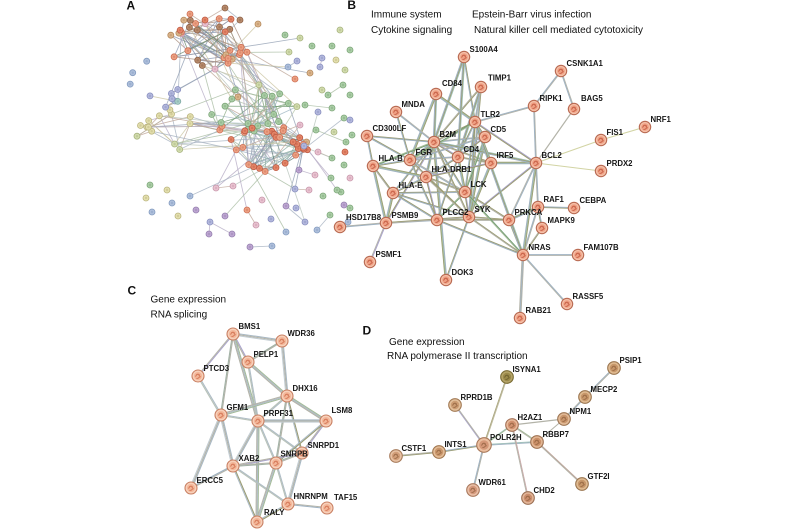  What do you see at coordinates (477, 397) in the screenshot?
I see `svg-text: RPRD1B` at bounding box center [477, 397].